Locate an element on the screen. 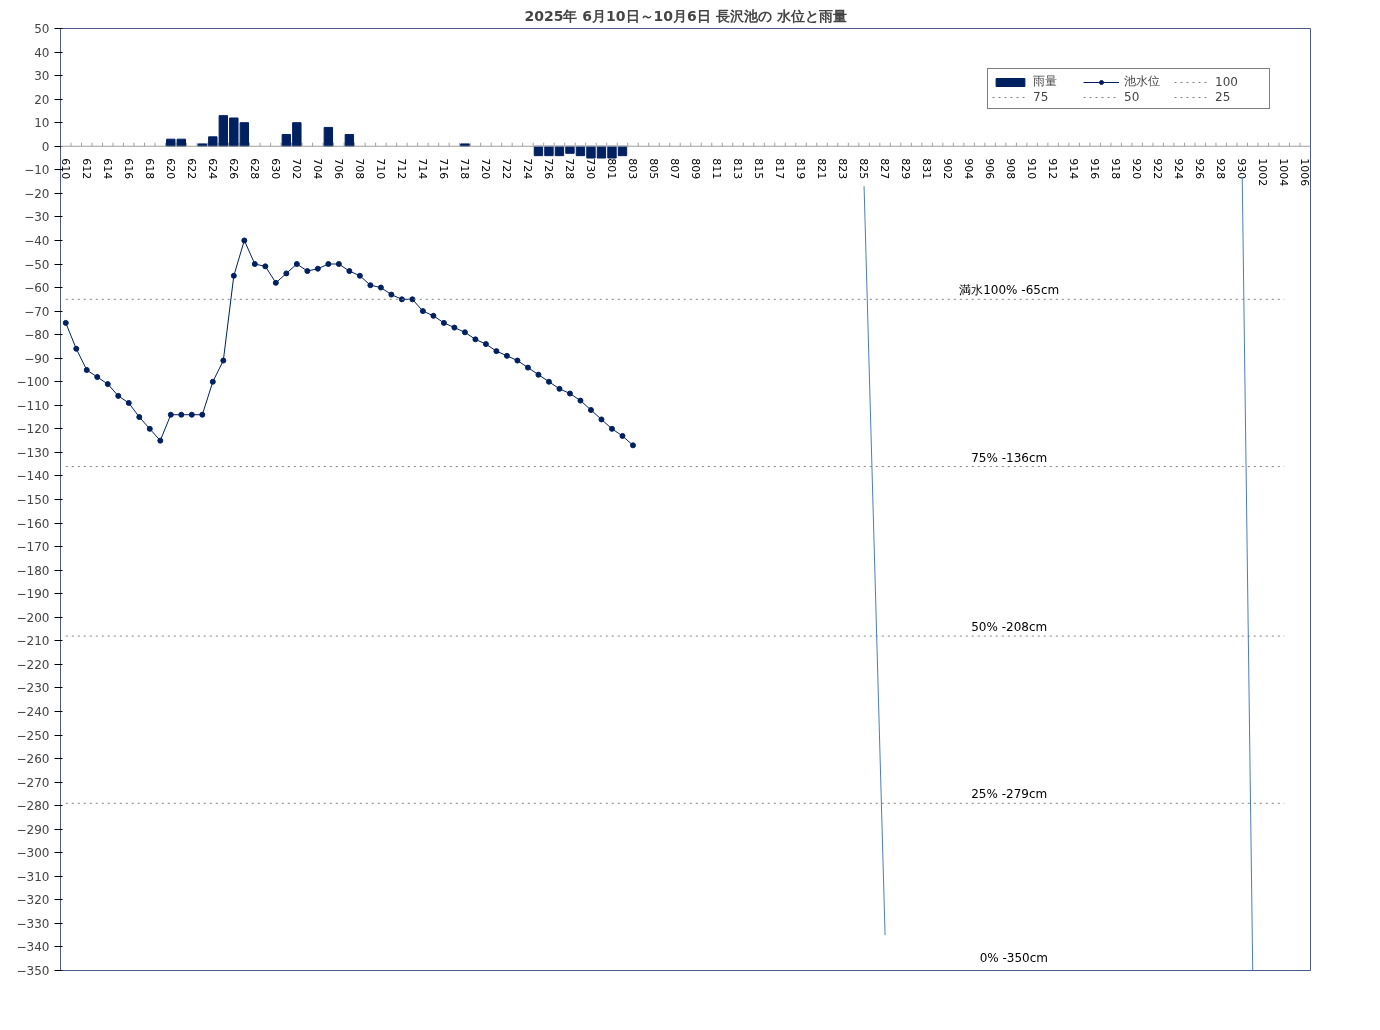  x-tick-label: 626 is located at coordinates (233, 169).